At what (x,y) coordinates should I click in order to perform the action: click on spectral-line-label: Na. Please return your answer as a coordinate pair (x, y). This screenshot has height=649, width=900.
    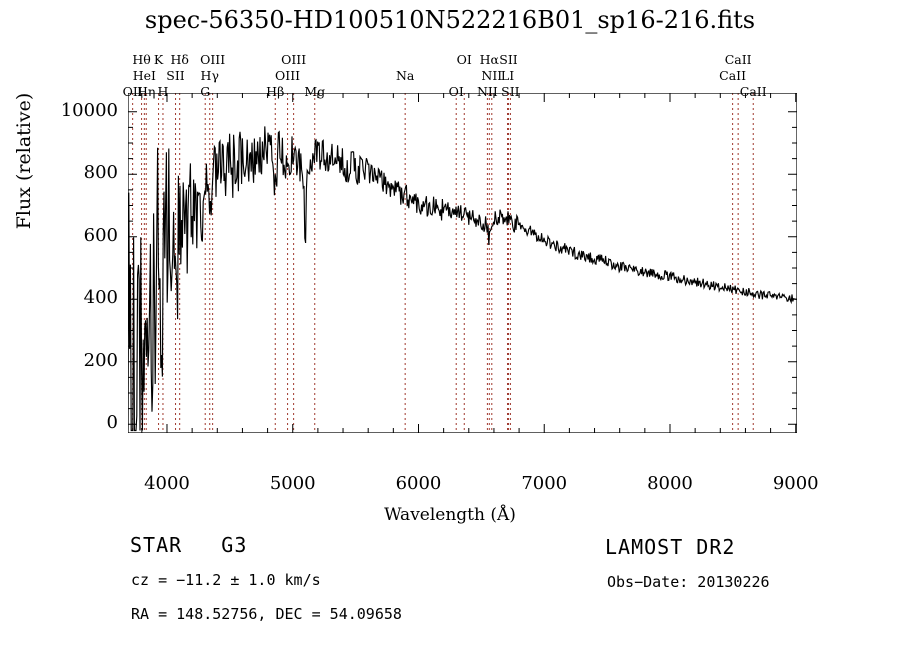
    Looking at the image, I should click on (405, 75).